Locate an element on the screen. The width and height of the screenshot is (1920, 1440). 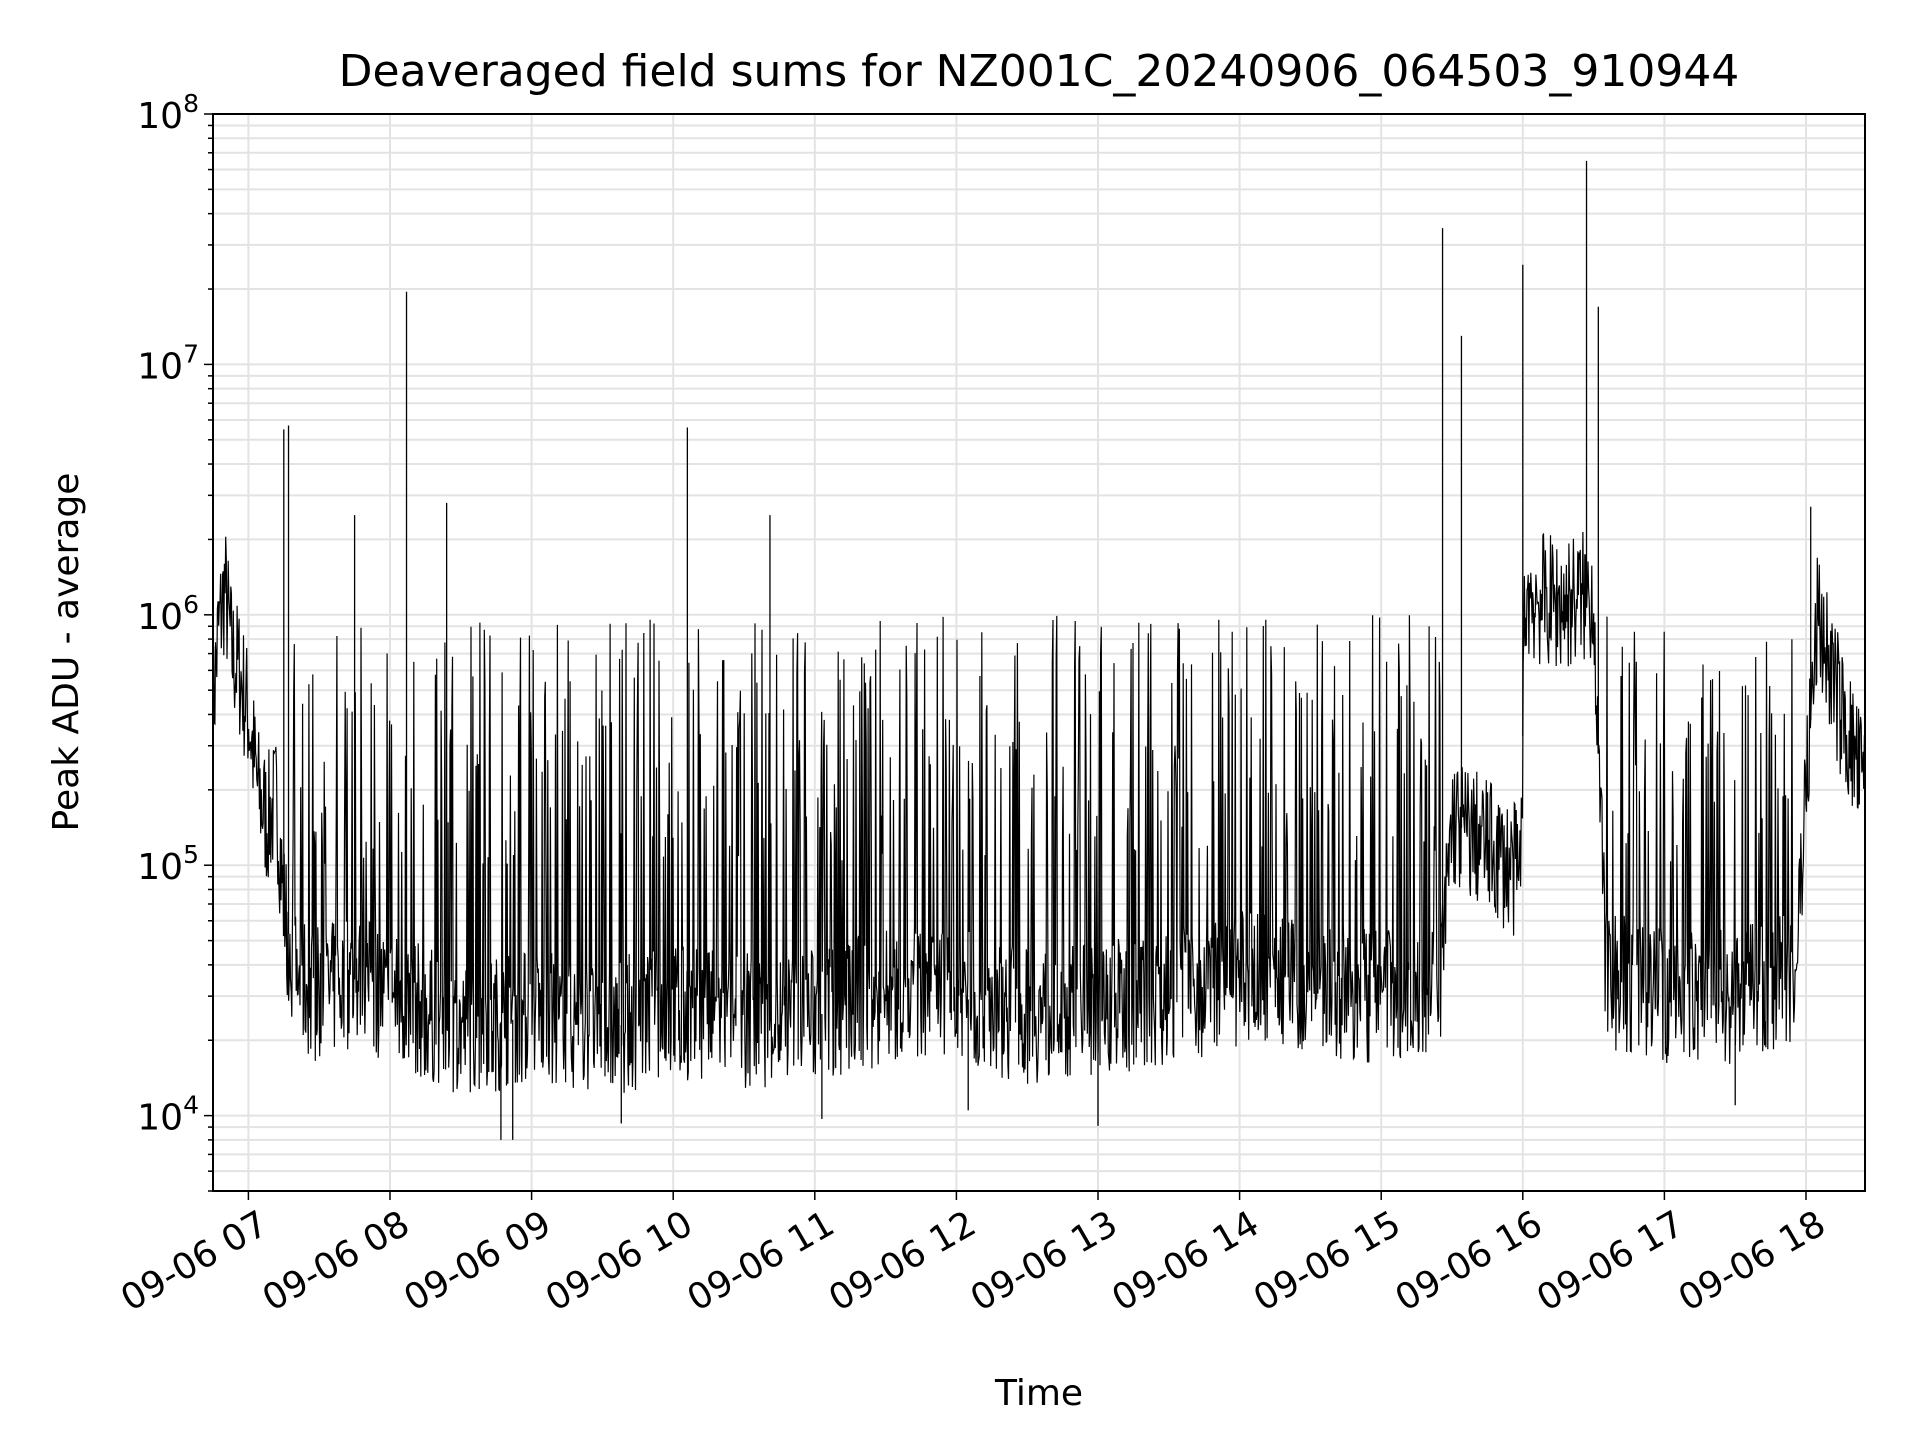
x-axis-label: Time is located at coordinates (1038, 1393).